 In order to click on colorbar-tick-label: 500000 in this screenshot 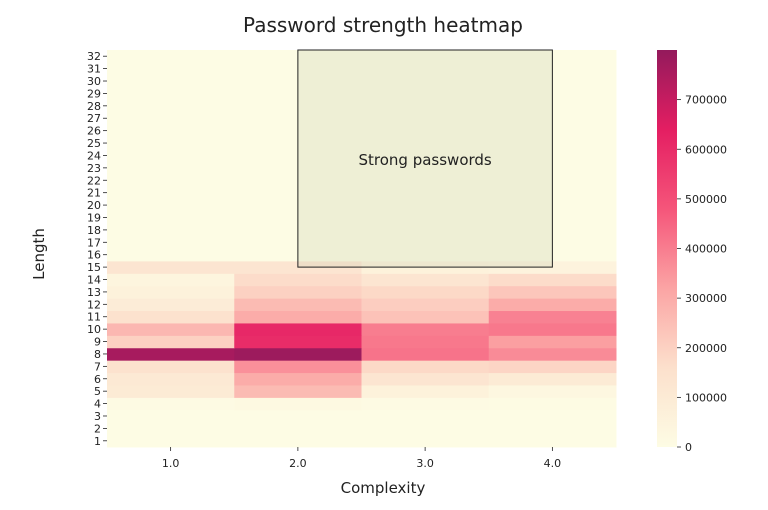, I will do `click(706, 199)`.